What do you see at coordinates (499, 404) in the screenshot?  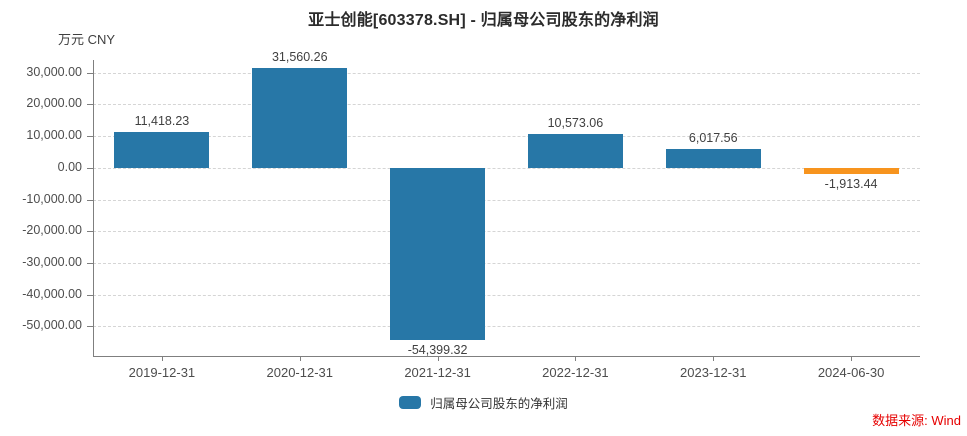 I see `legend-label: 归属母公司股东的净利润` at bounding box center [499, 404].